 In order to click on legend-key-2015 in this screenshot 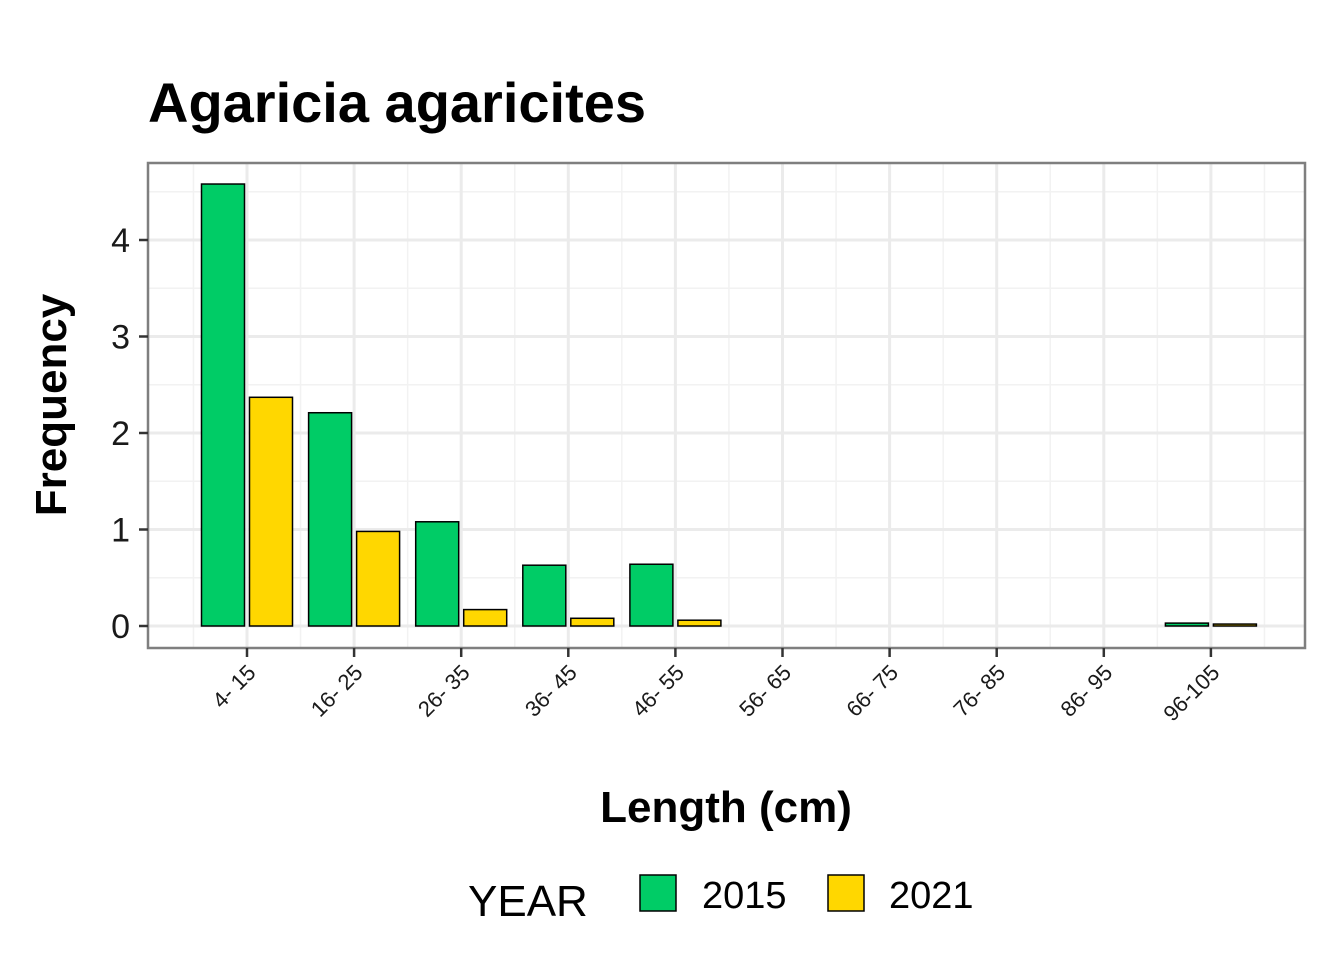, I will do `click(658, 893)`.